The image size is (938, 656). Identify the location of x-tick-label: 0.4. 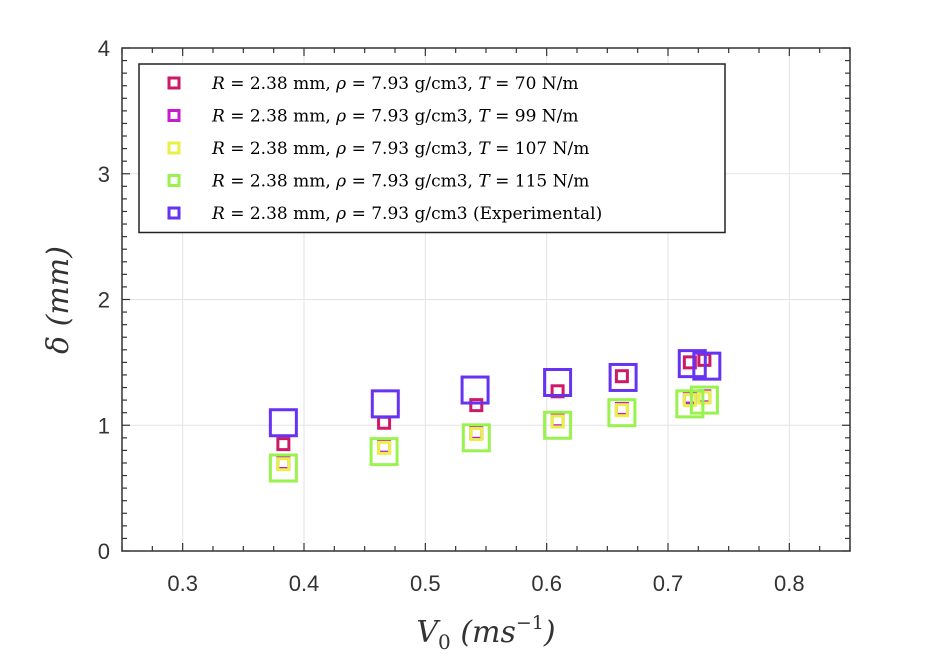
(304, 583).